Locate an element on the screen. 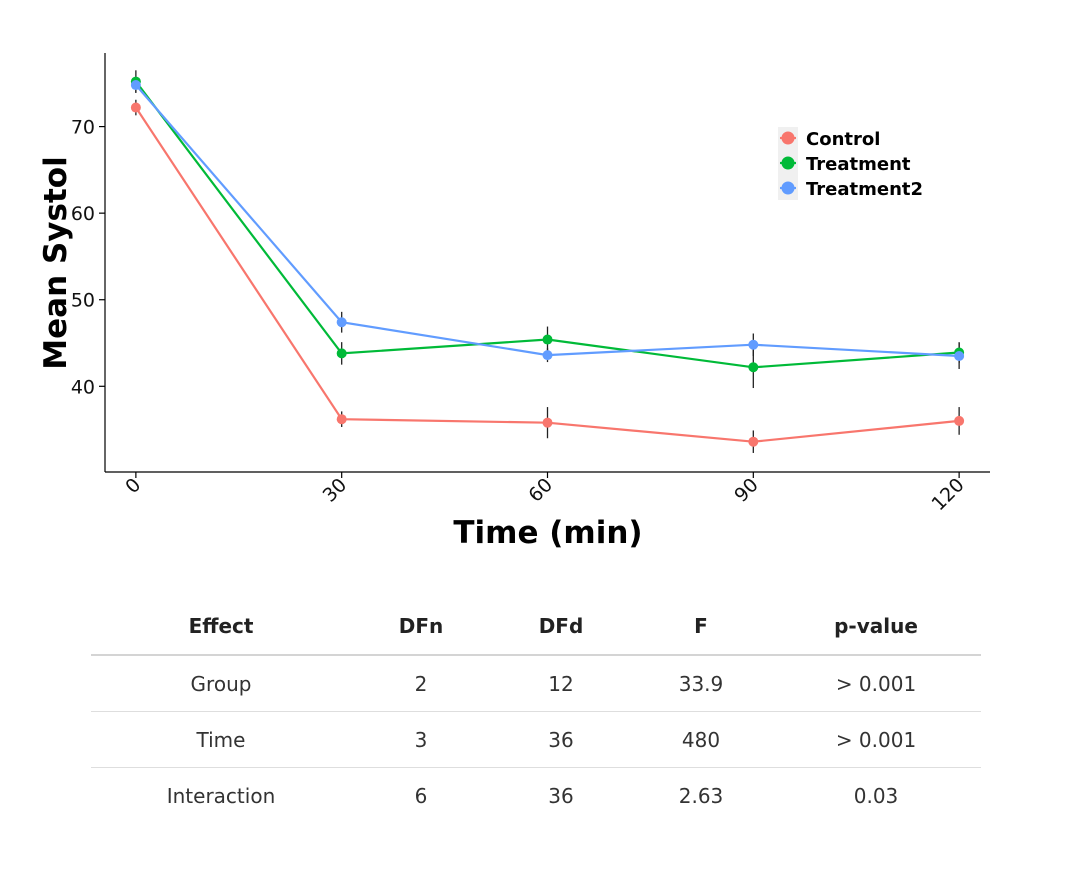  x-tick-label: 0 is located at coordinates (133, 486).